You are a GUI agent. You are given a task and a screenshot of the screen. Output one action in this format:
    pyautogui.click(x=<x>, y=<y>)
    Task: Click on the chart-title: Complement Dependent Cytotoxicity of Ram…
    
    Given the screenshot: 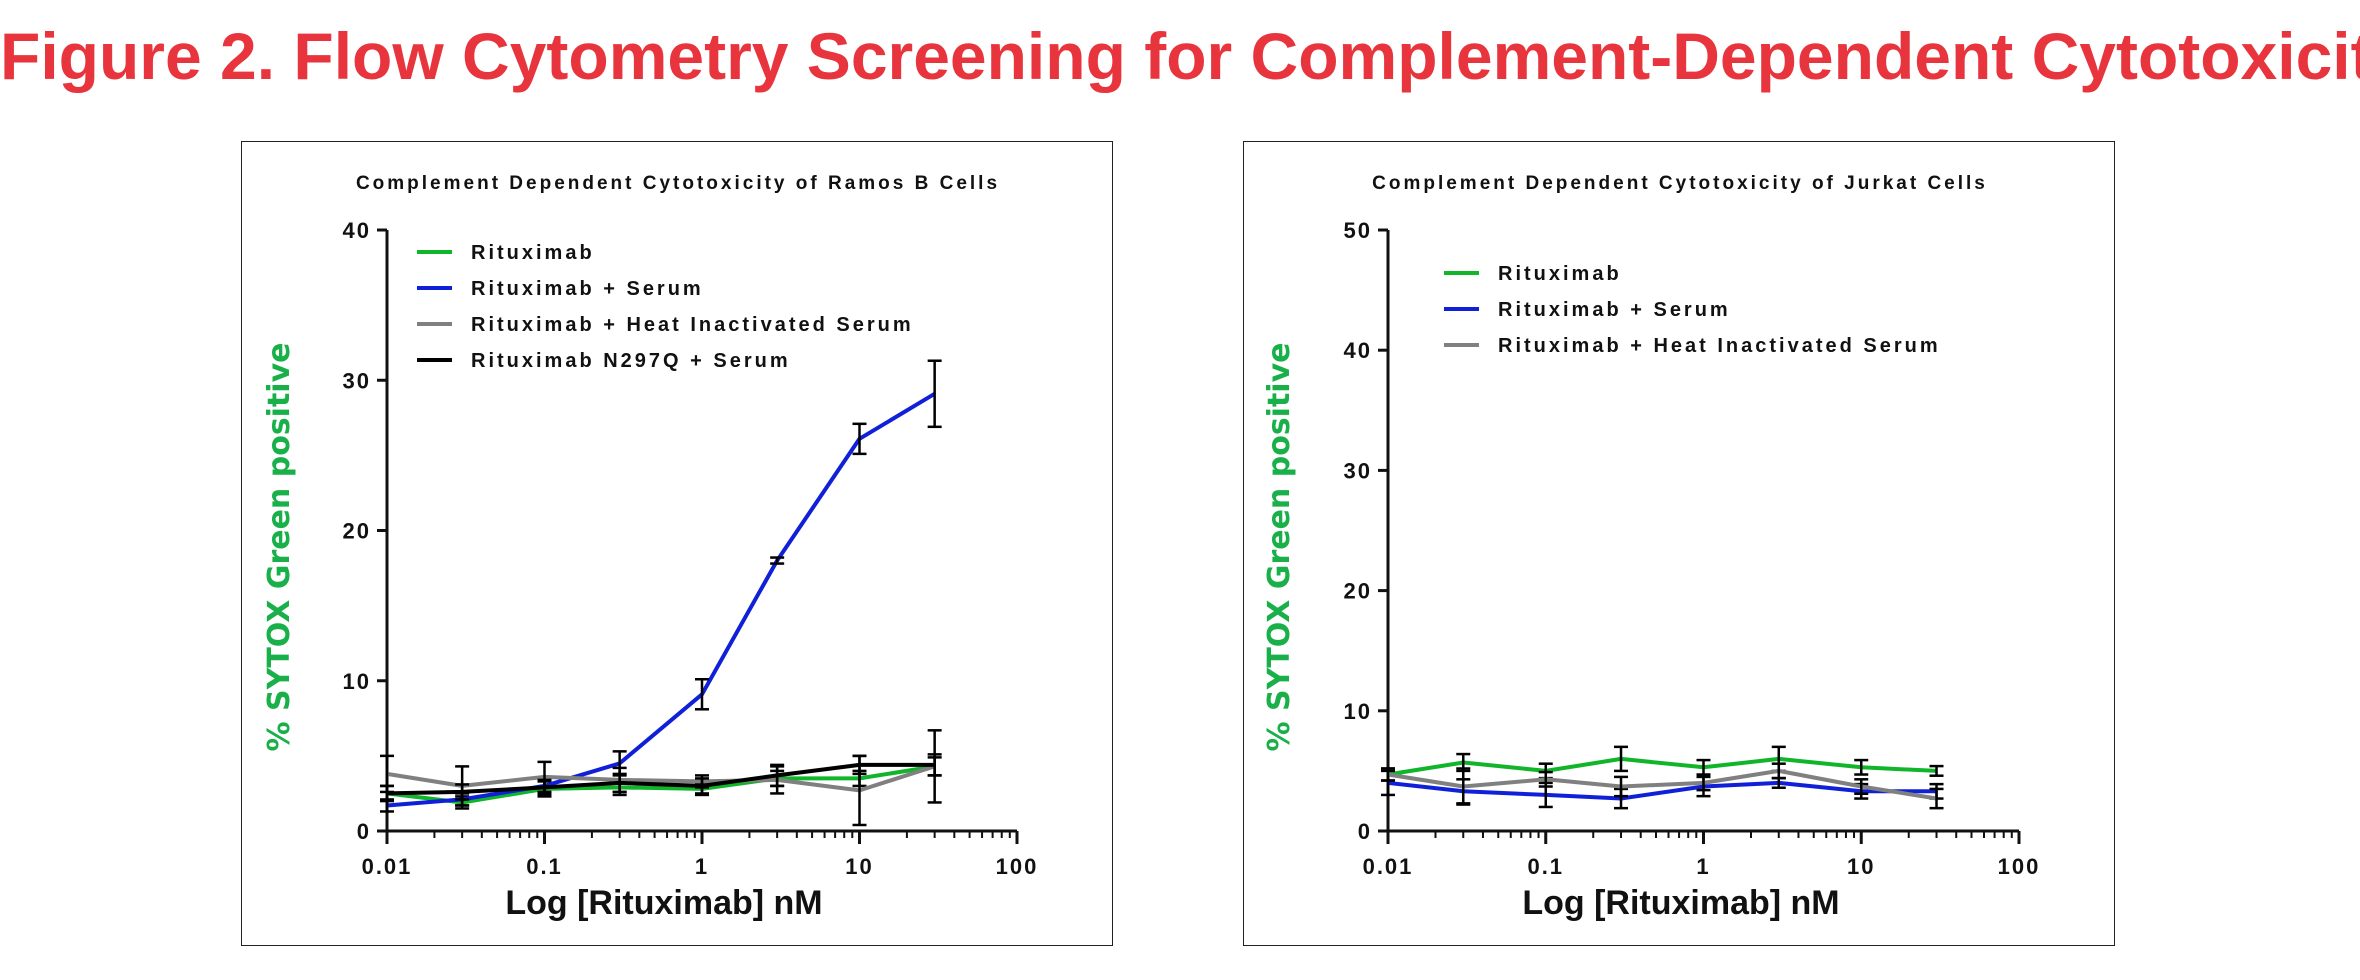 What is the action you would take?
    pyautogui.click(x=678, y=183)
    